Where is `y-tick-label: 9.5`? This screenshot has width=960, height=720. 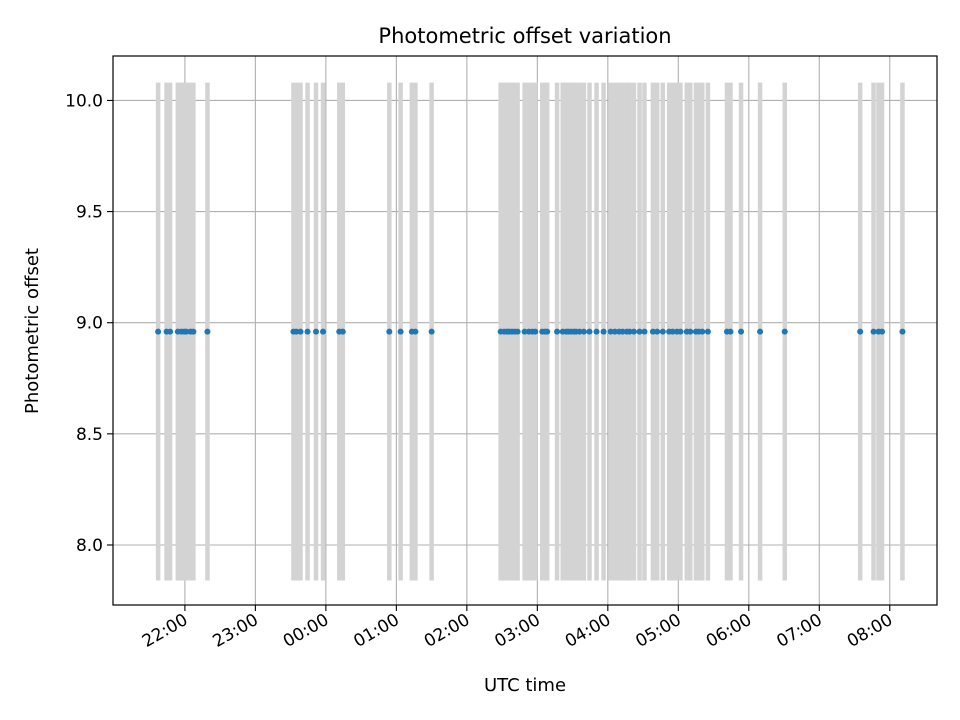
y-tick-label: 9.5 is located at coordinates (89, 213).